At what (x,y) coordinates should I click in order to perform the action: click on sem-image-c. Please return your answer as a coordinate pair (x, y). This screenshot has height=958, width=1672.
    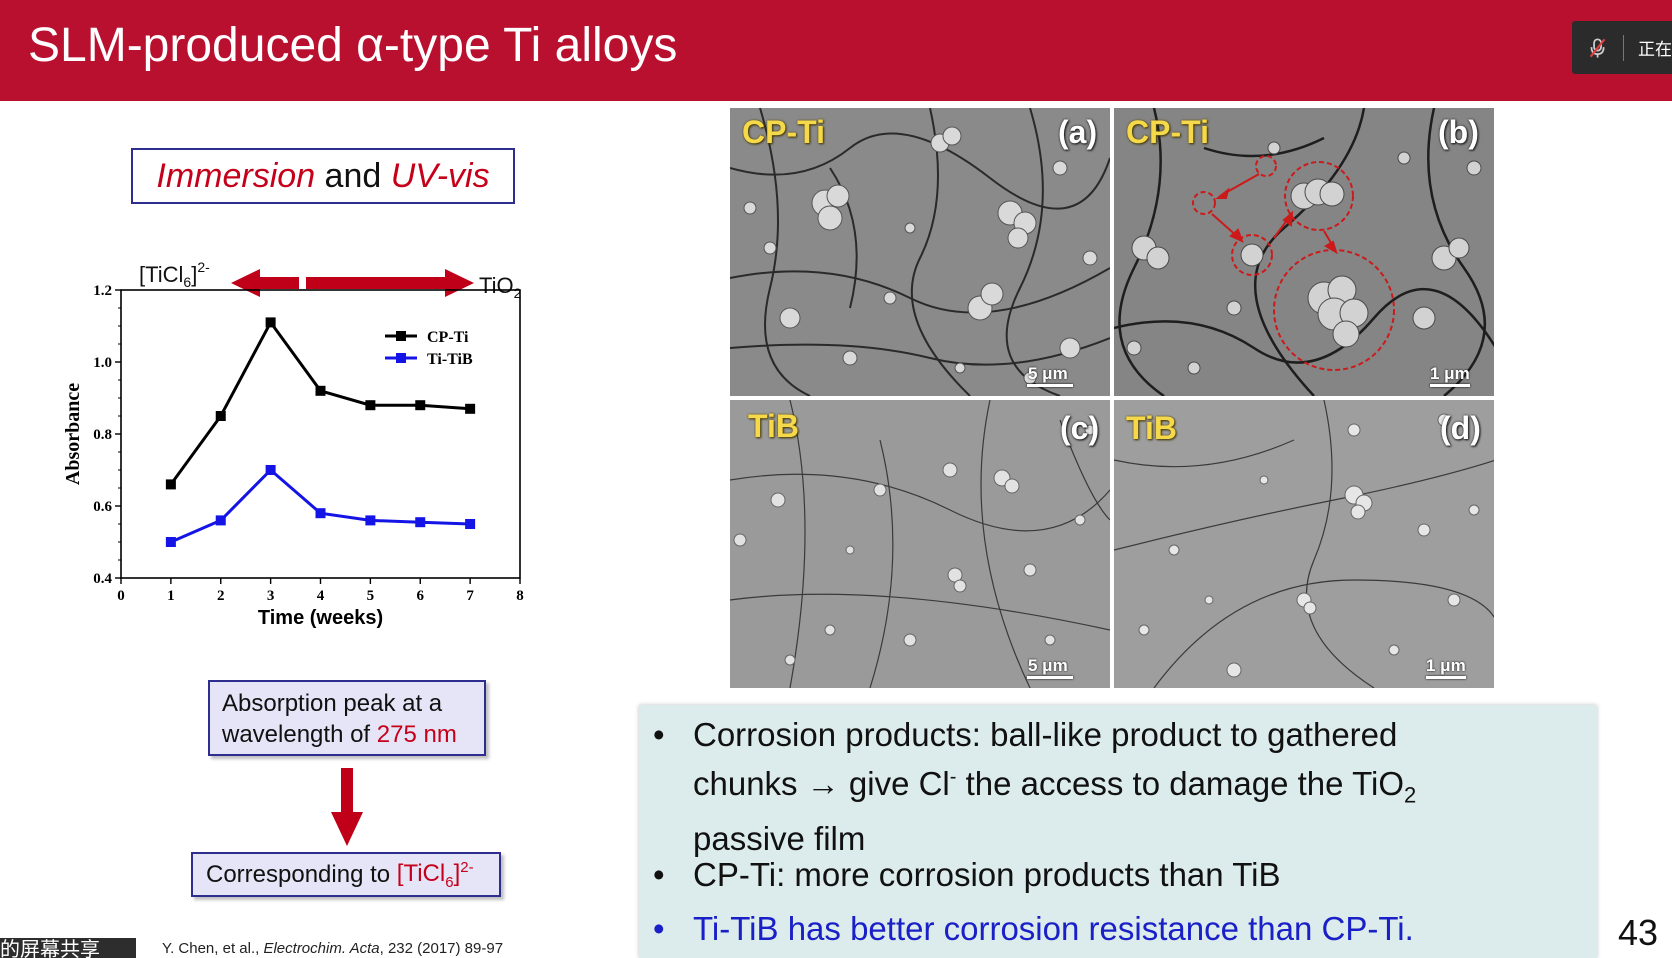
    Looking at the image, I should click on (920, 544).